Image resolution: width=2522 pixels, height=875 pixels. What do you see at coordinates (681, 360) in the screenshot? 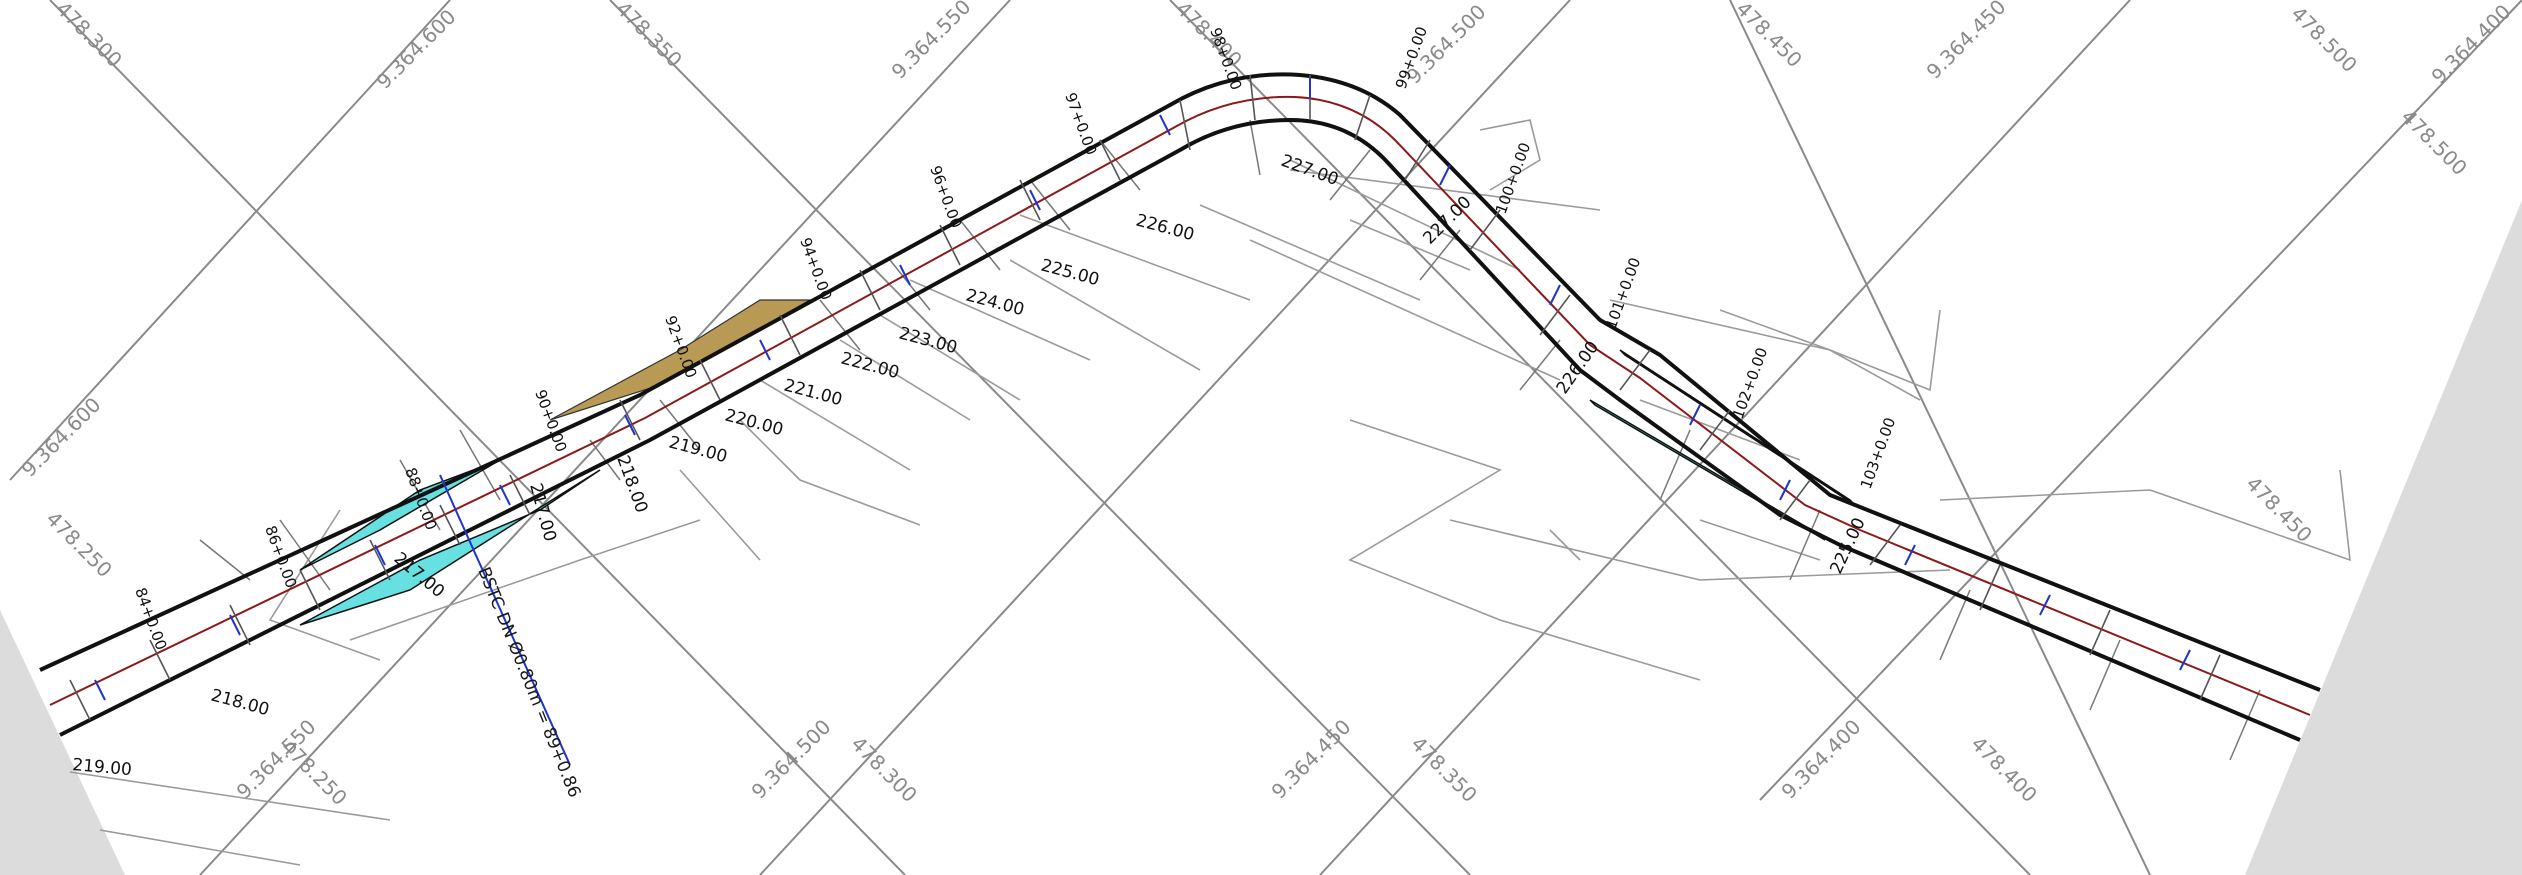
I see `tan-fill` at bounding box center [681, 360].